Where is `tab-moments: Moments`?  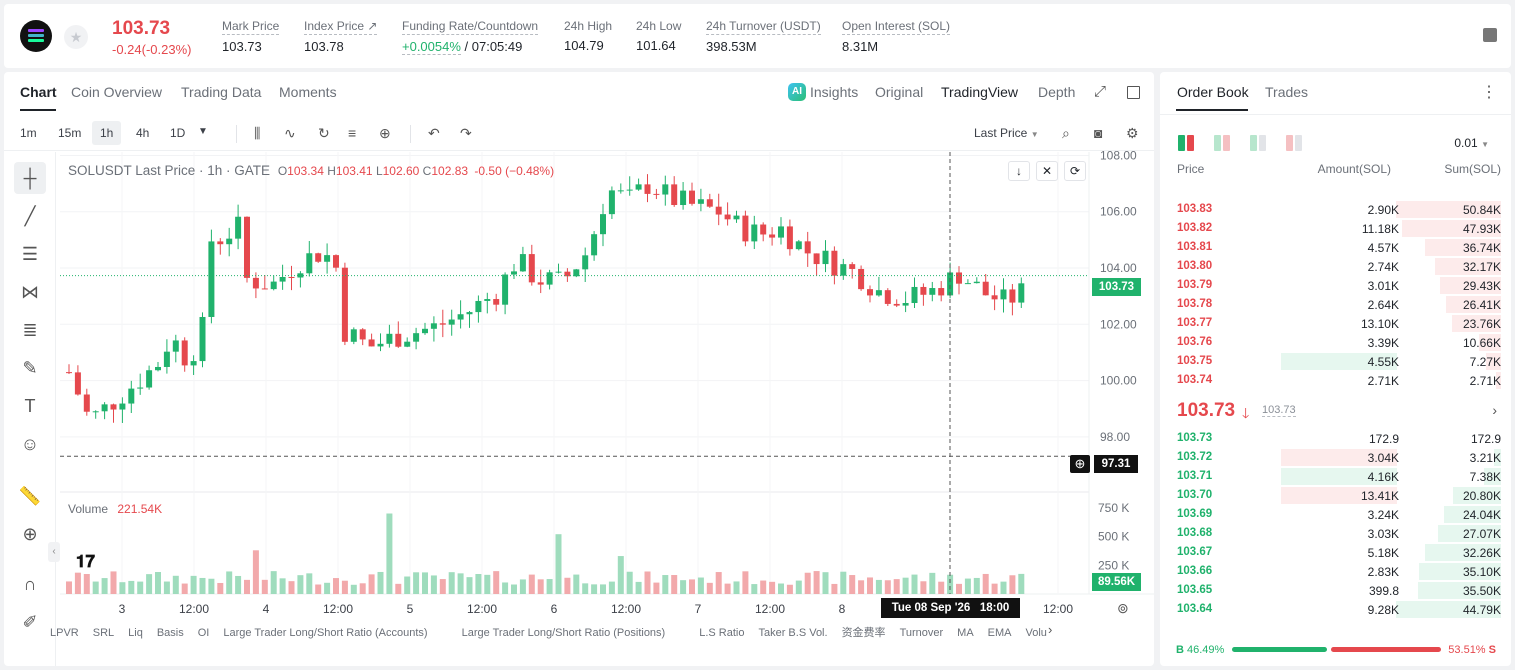 tab-moments: Moments is located at coordinates (308, 92).